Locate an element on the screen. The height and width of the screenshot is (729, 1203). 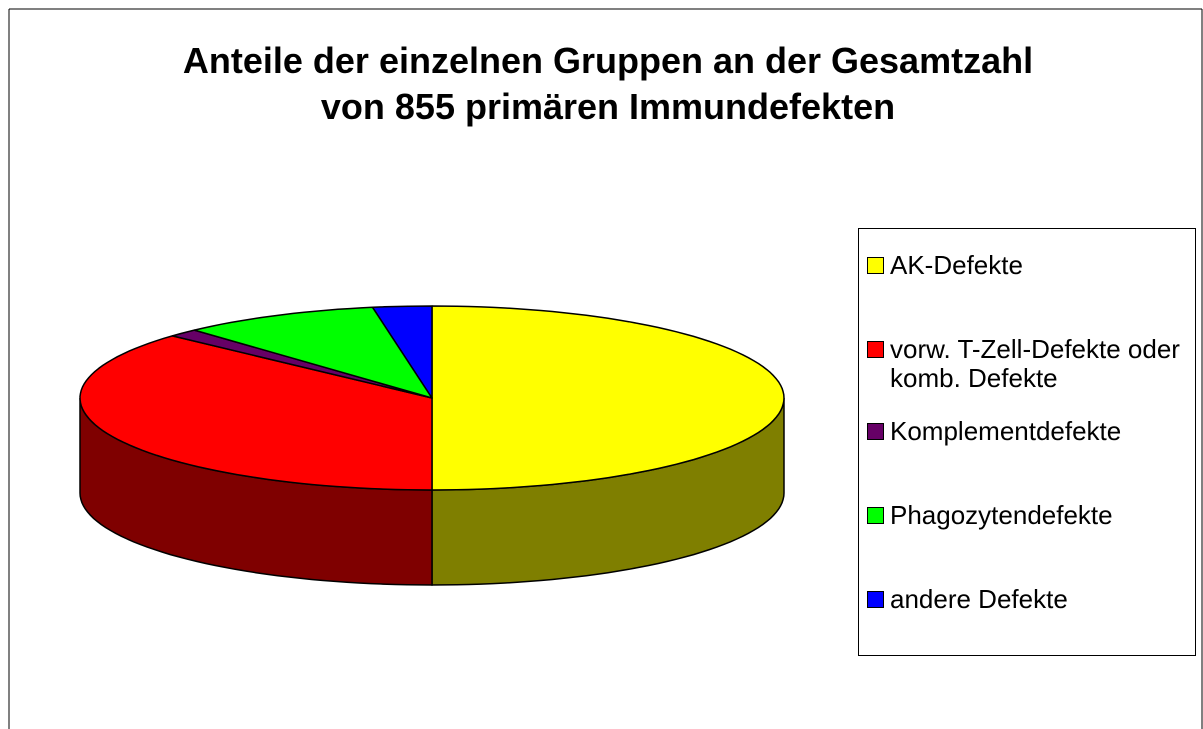
legend-label: Phagozytendefekte is located at coordinates (1001, 515).